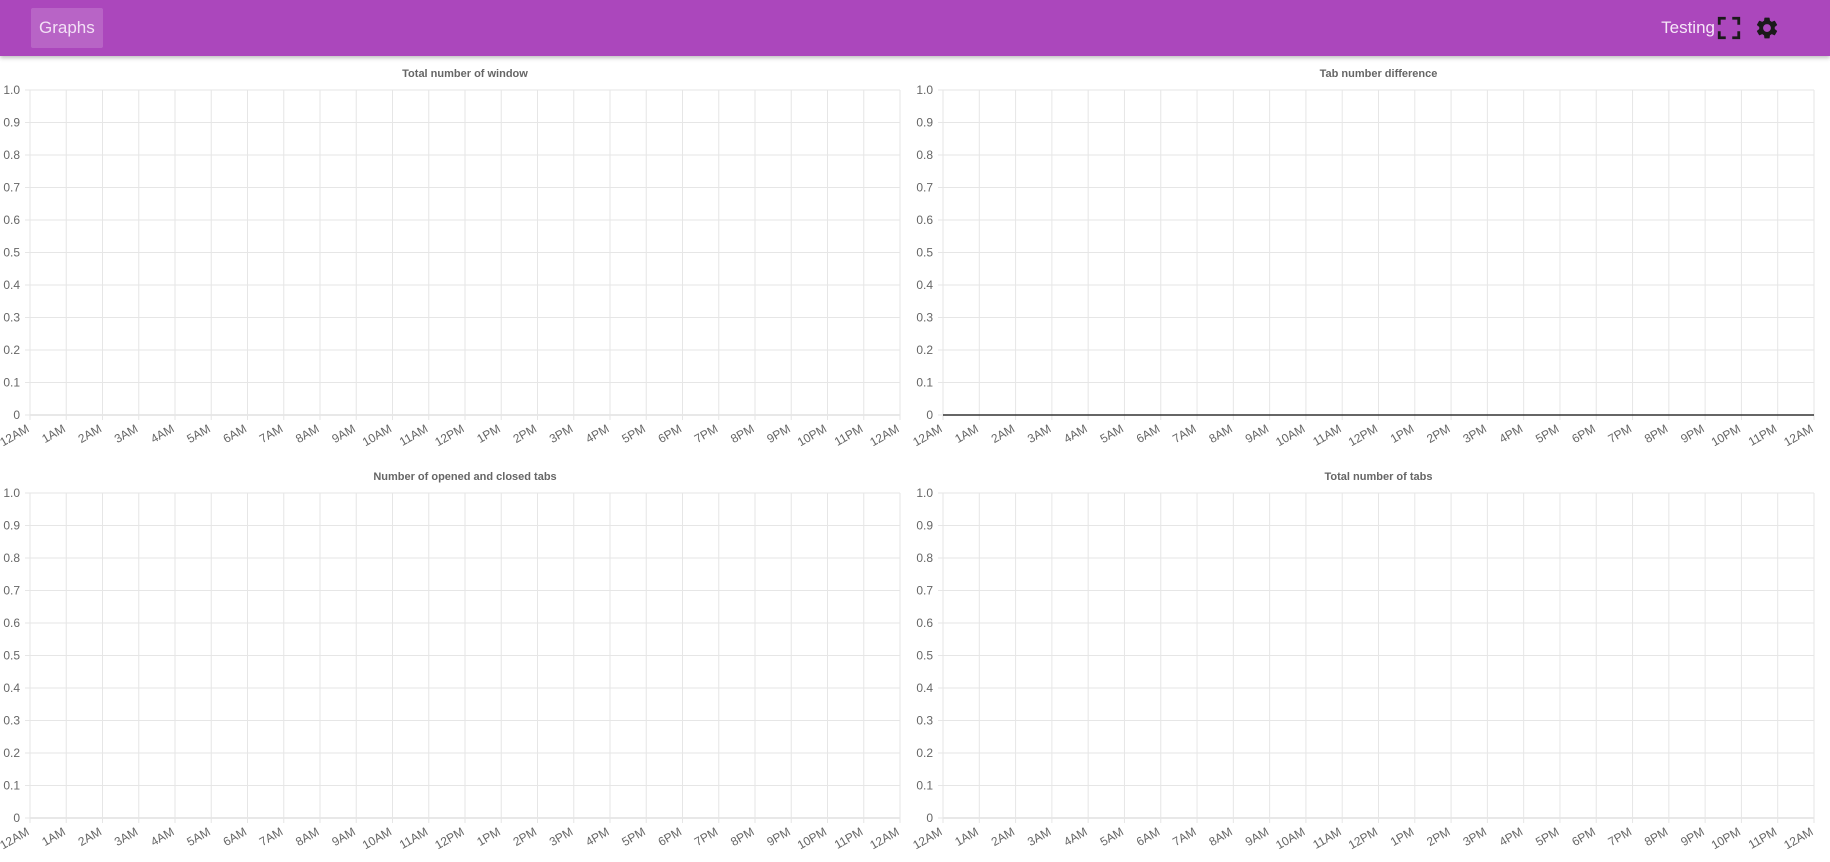 This screenshot has height=862, width=1830. What do you see at coordinates (162, 433) in the screenshot?
I see `x-tick-label: 4AM` at bounding box center [162, 433].